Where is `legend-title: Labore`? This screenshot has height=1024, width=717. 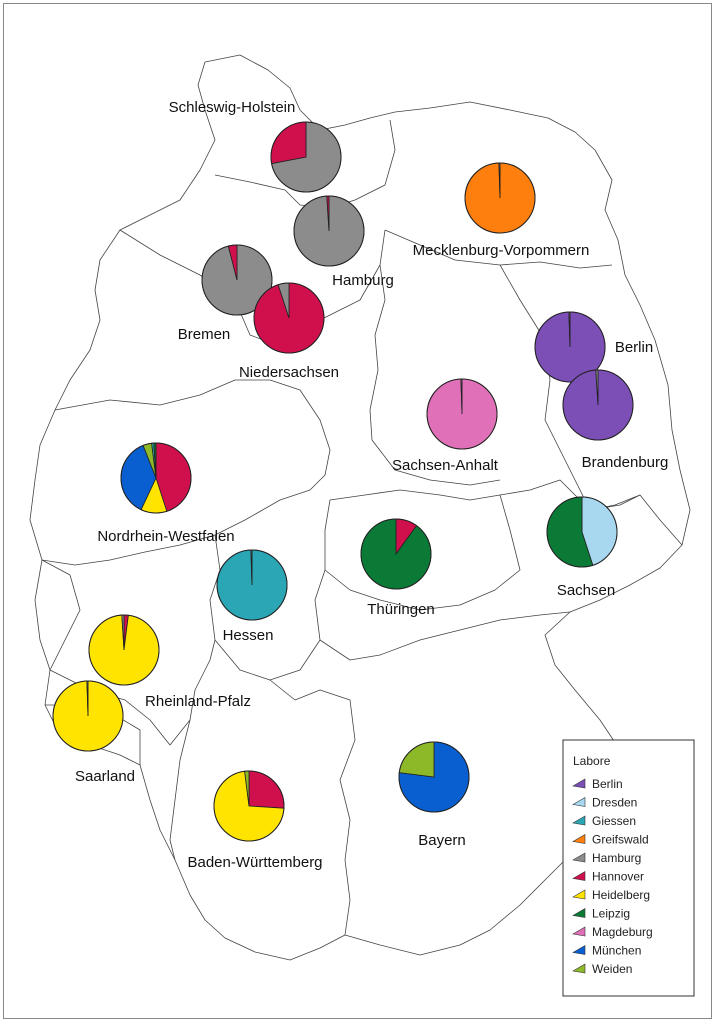
legend-title: Labore is located at coordinates (592, 761).